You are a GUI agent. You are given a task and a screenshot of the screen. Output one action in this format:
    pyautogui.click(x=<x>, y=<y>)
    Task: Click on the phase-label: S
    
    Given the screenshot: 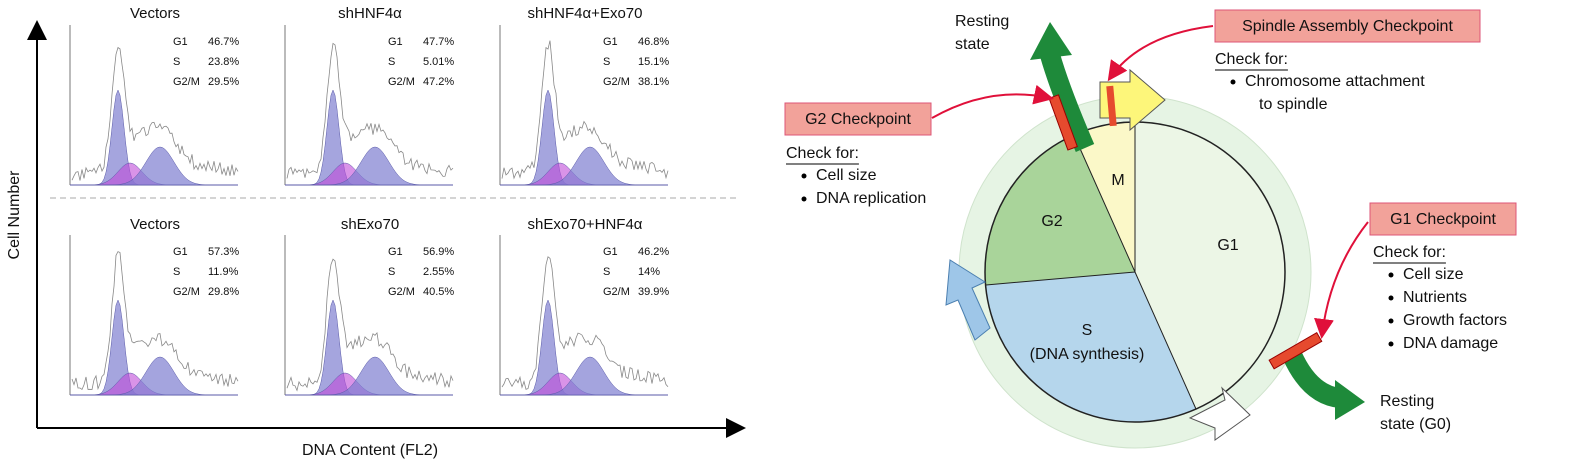 What is the action you would take?
    pyautogui.click(x=1087, y=330)
    